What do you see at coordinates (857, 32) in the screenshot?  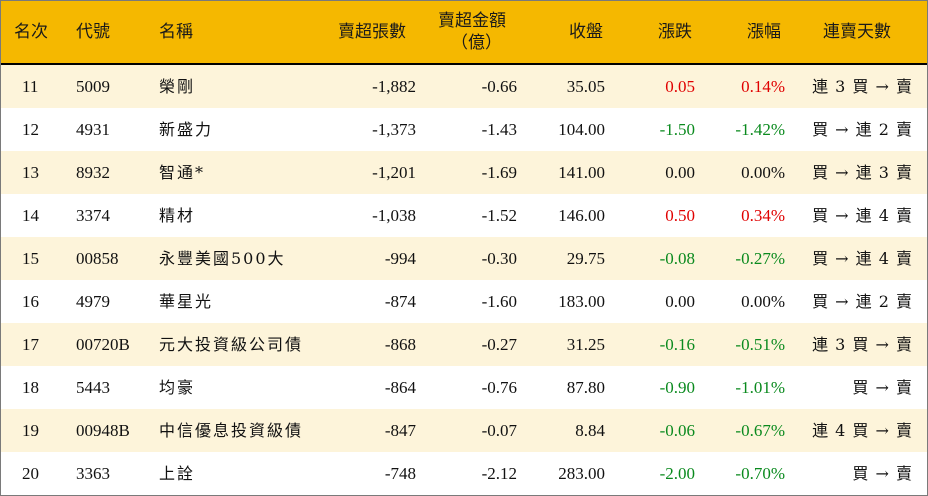 I see `header-consecutive-days: 連賣天數` at bounding box center [857, 32].